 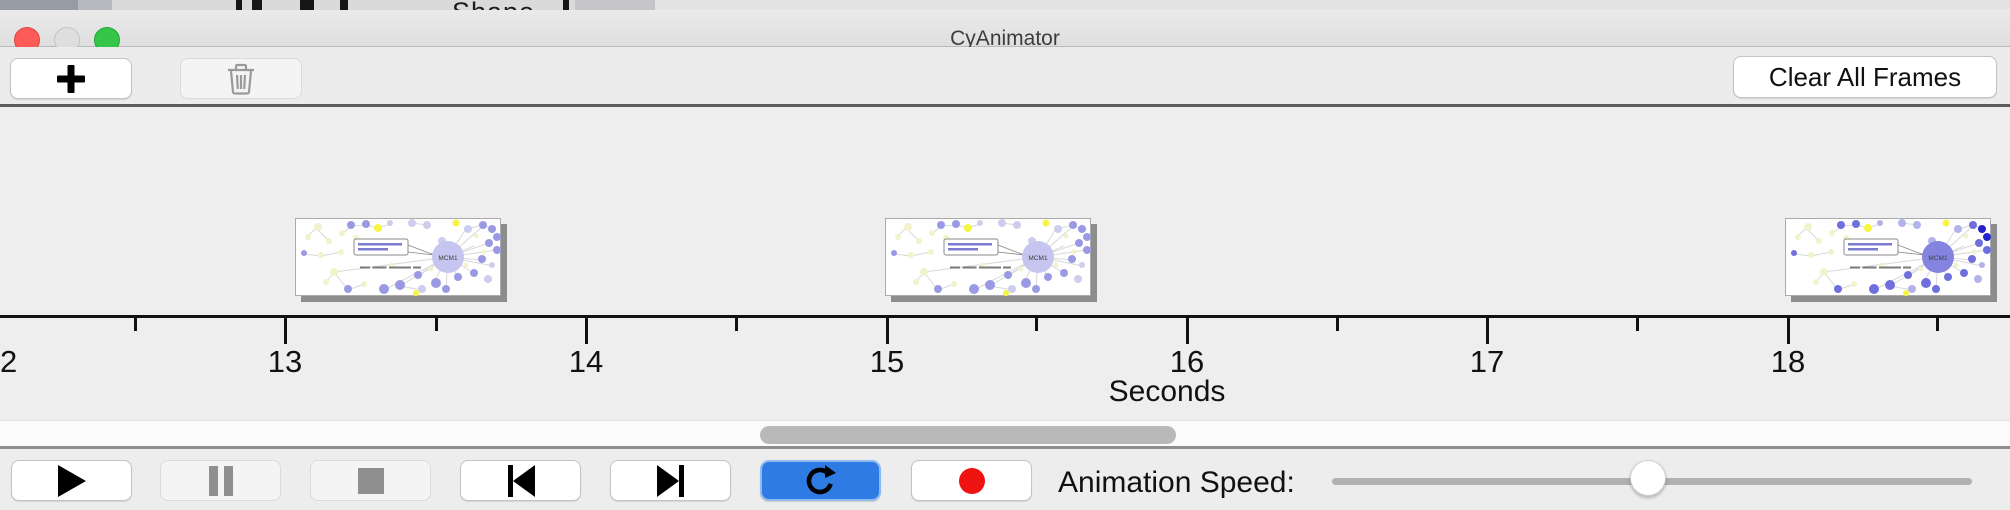 I want to click on plus-icon, so click(x=71, y=78).